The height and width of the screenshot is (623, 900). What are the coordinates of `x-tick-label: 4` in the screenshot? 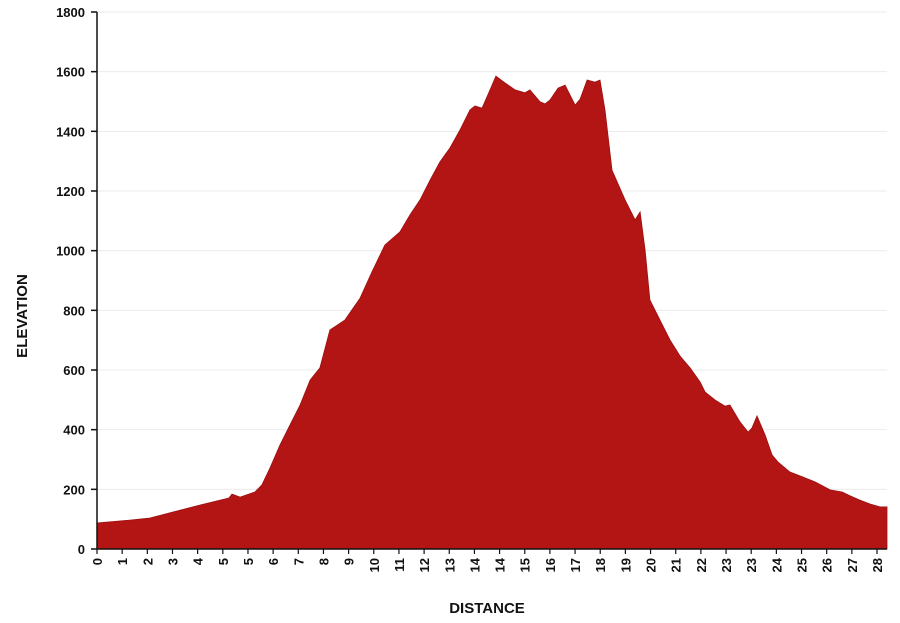 It's located at (198, 561).